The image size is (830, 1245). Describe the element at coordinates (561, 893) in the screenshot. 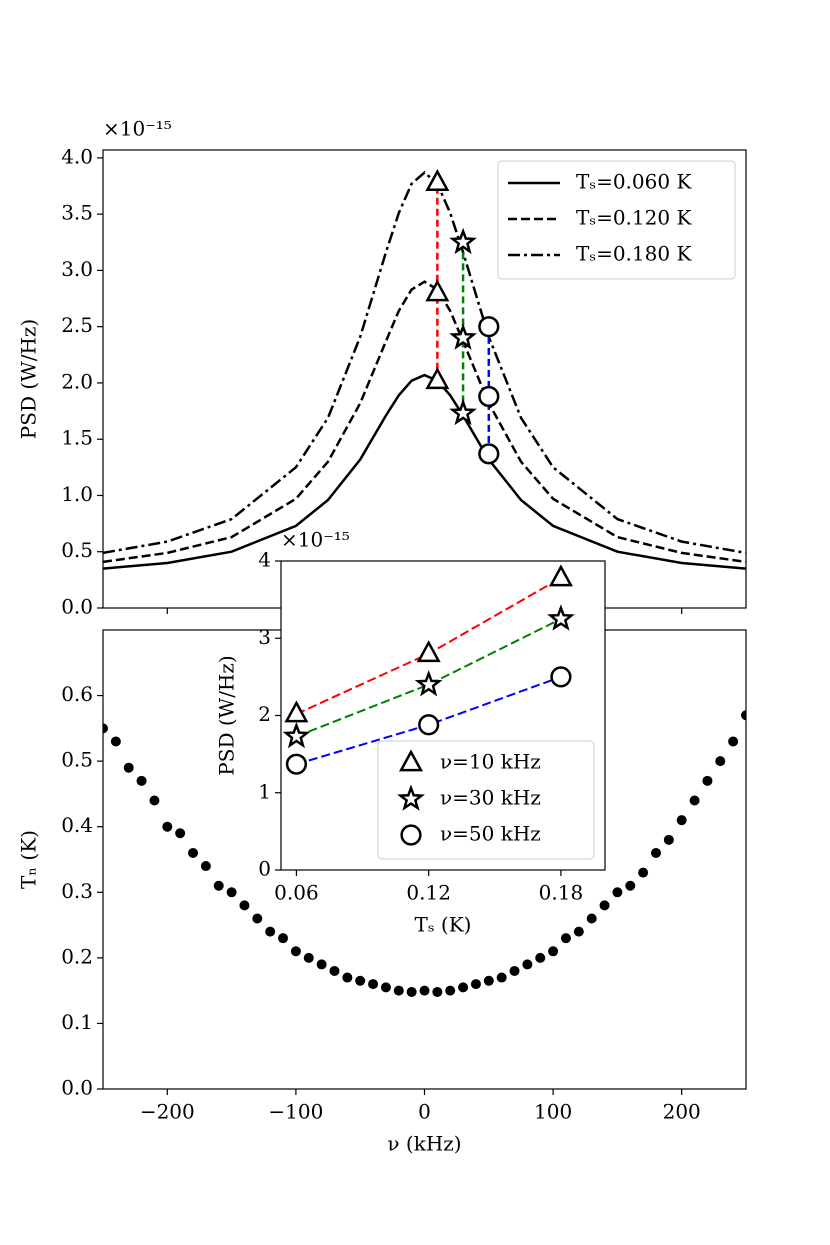

I see `x-tick-label: 0.18` at that location.